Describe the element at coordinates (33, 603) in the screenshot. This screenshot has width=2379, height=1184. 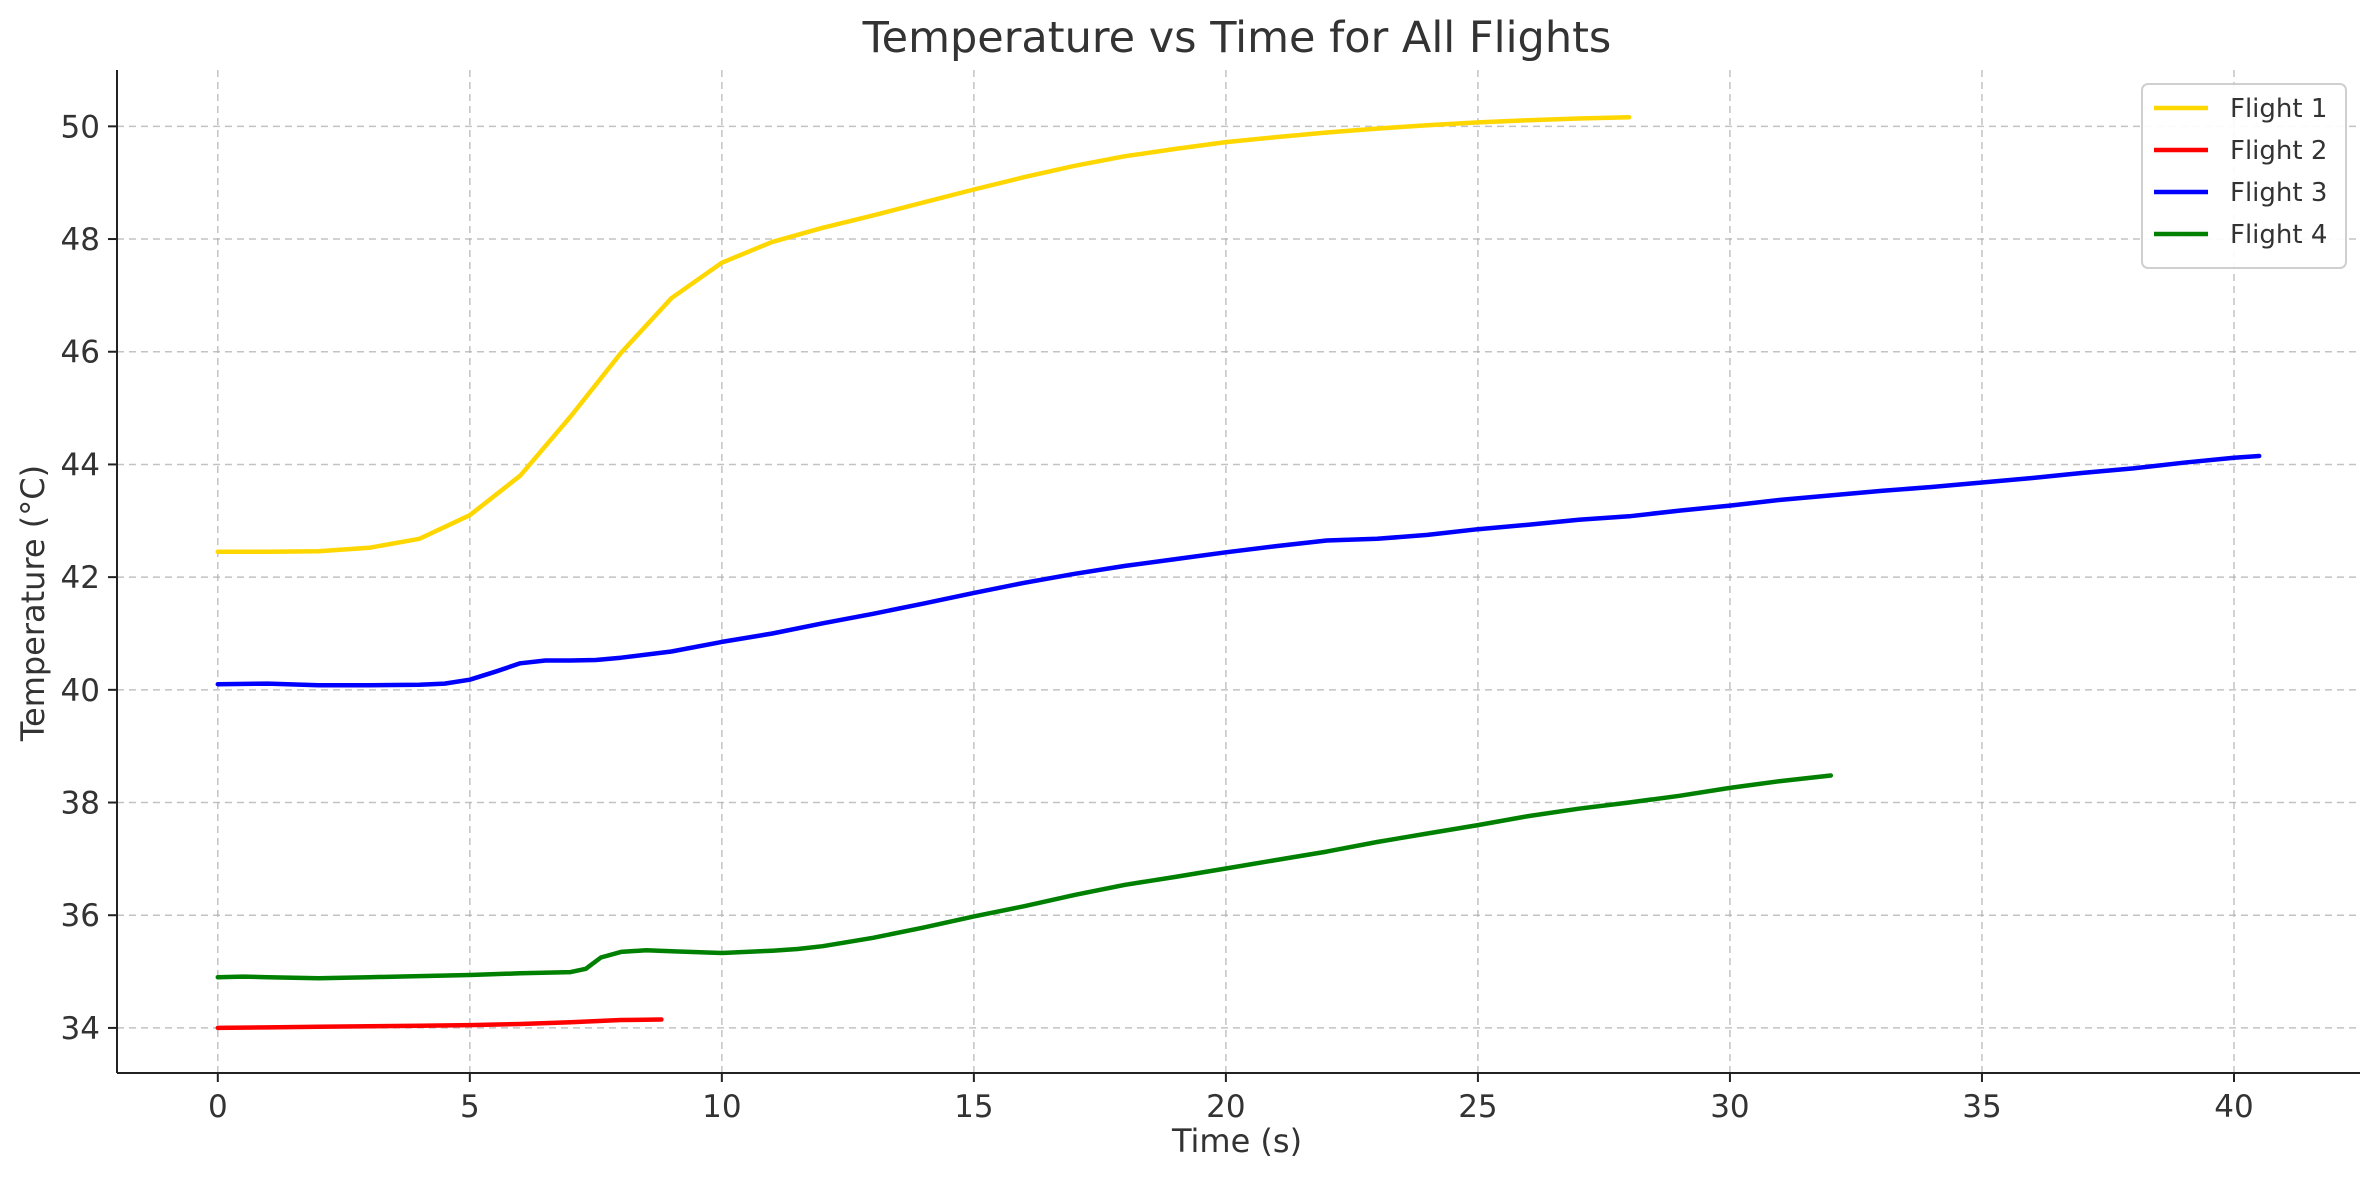
I see `y-axis-title: Temperature (°C)` at that location.